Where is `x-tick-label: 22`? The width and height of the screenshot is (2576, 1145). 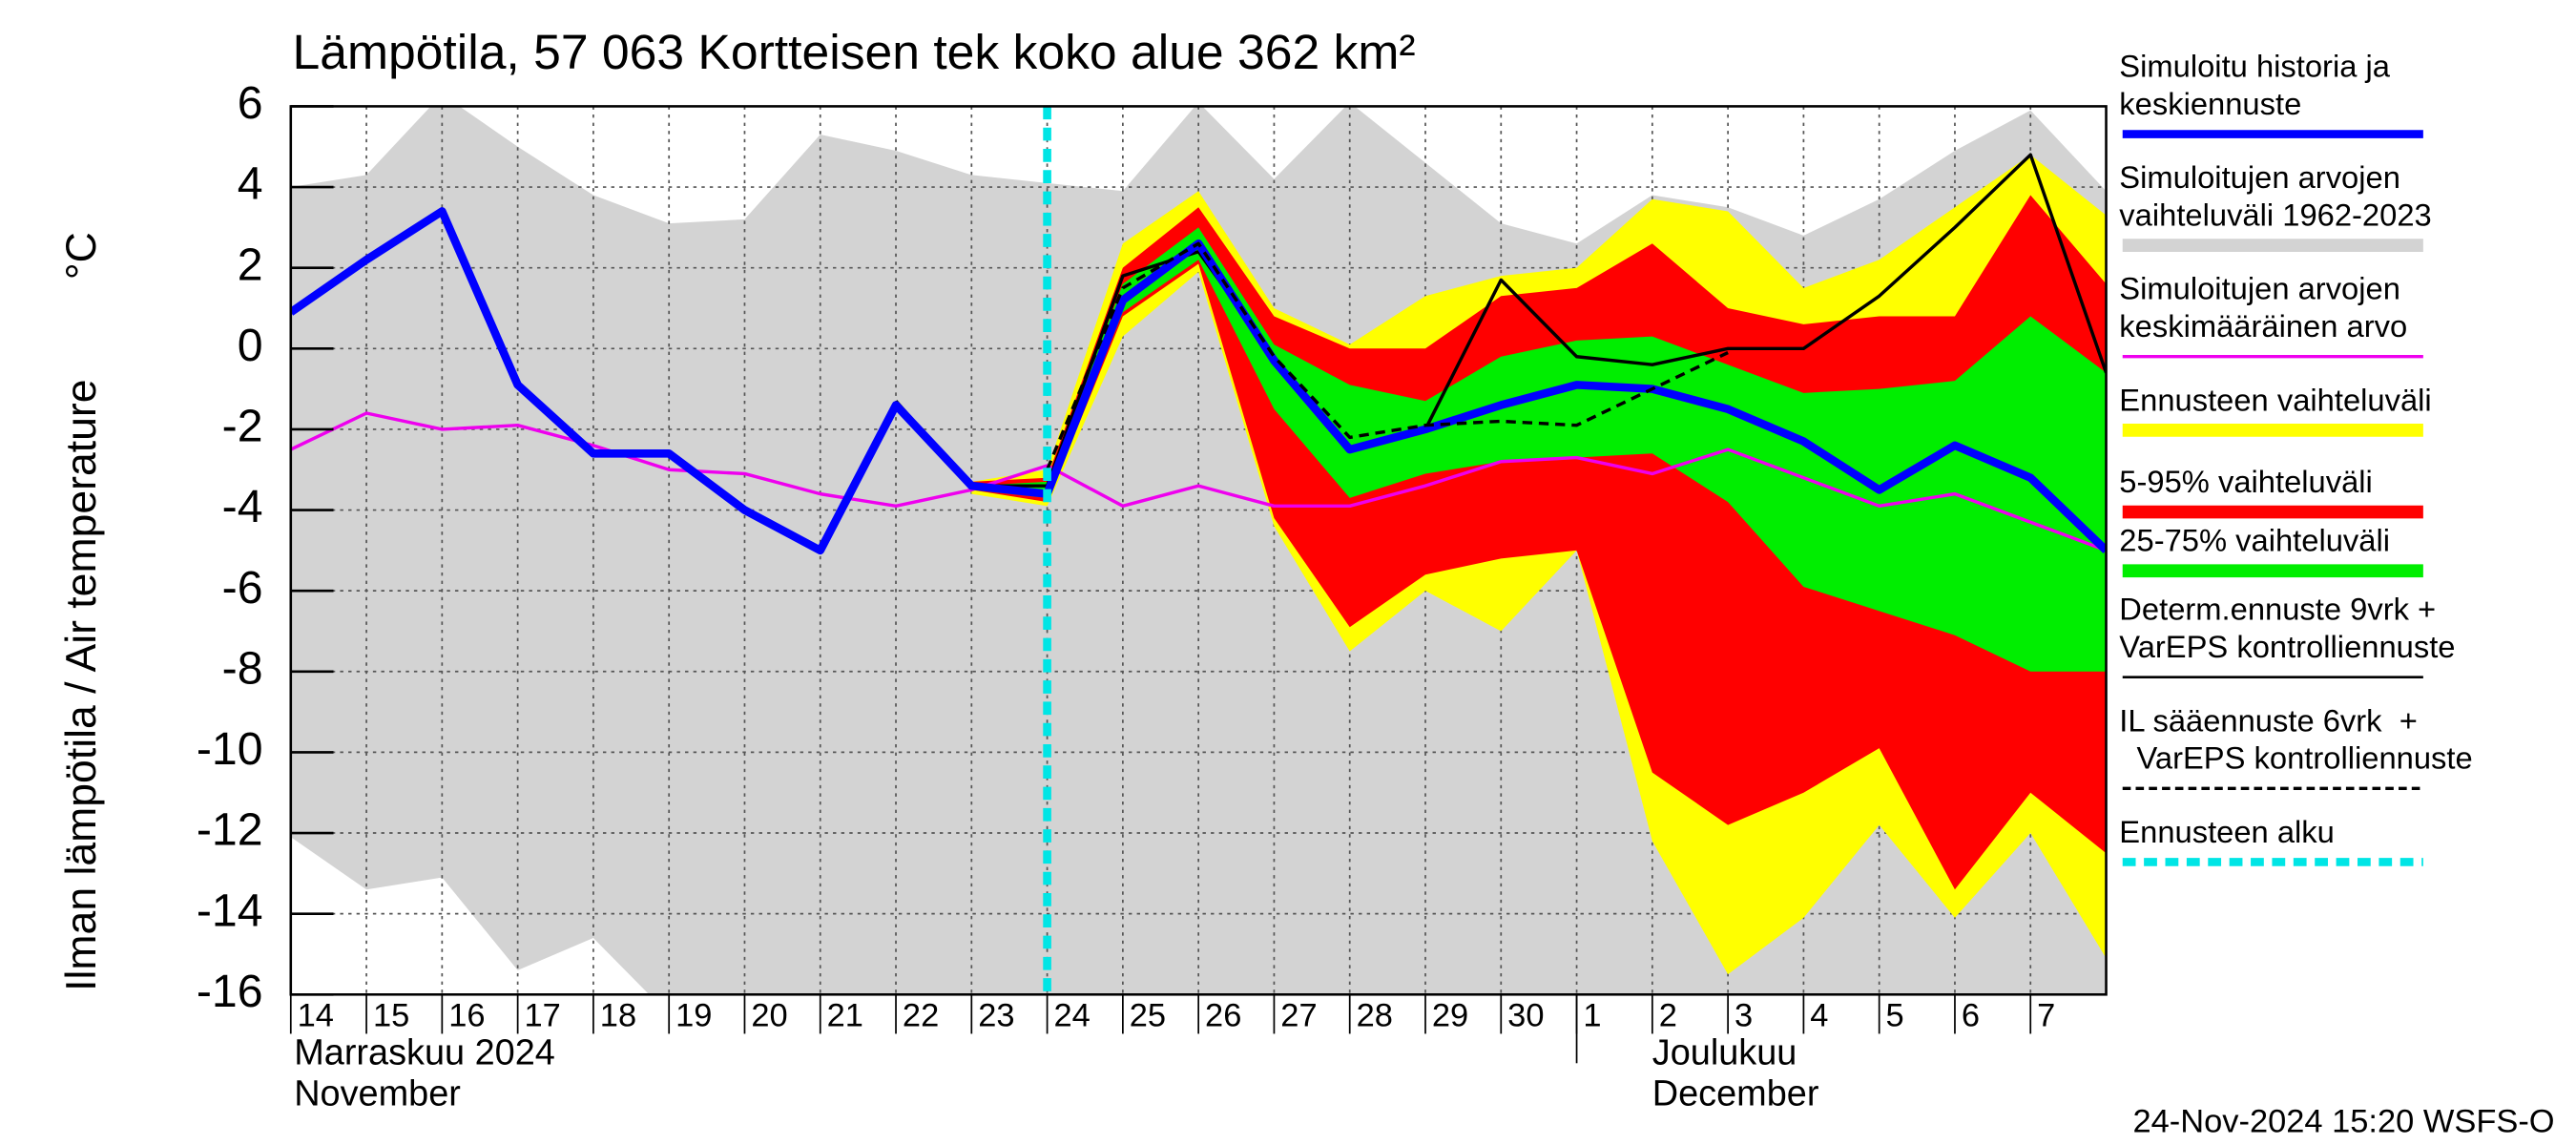 x-tick-label: 22 is located at coordinates (921, 1015).